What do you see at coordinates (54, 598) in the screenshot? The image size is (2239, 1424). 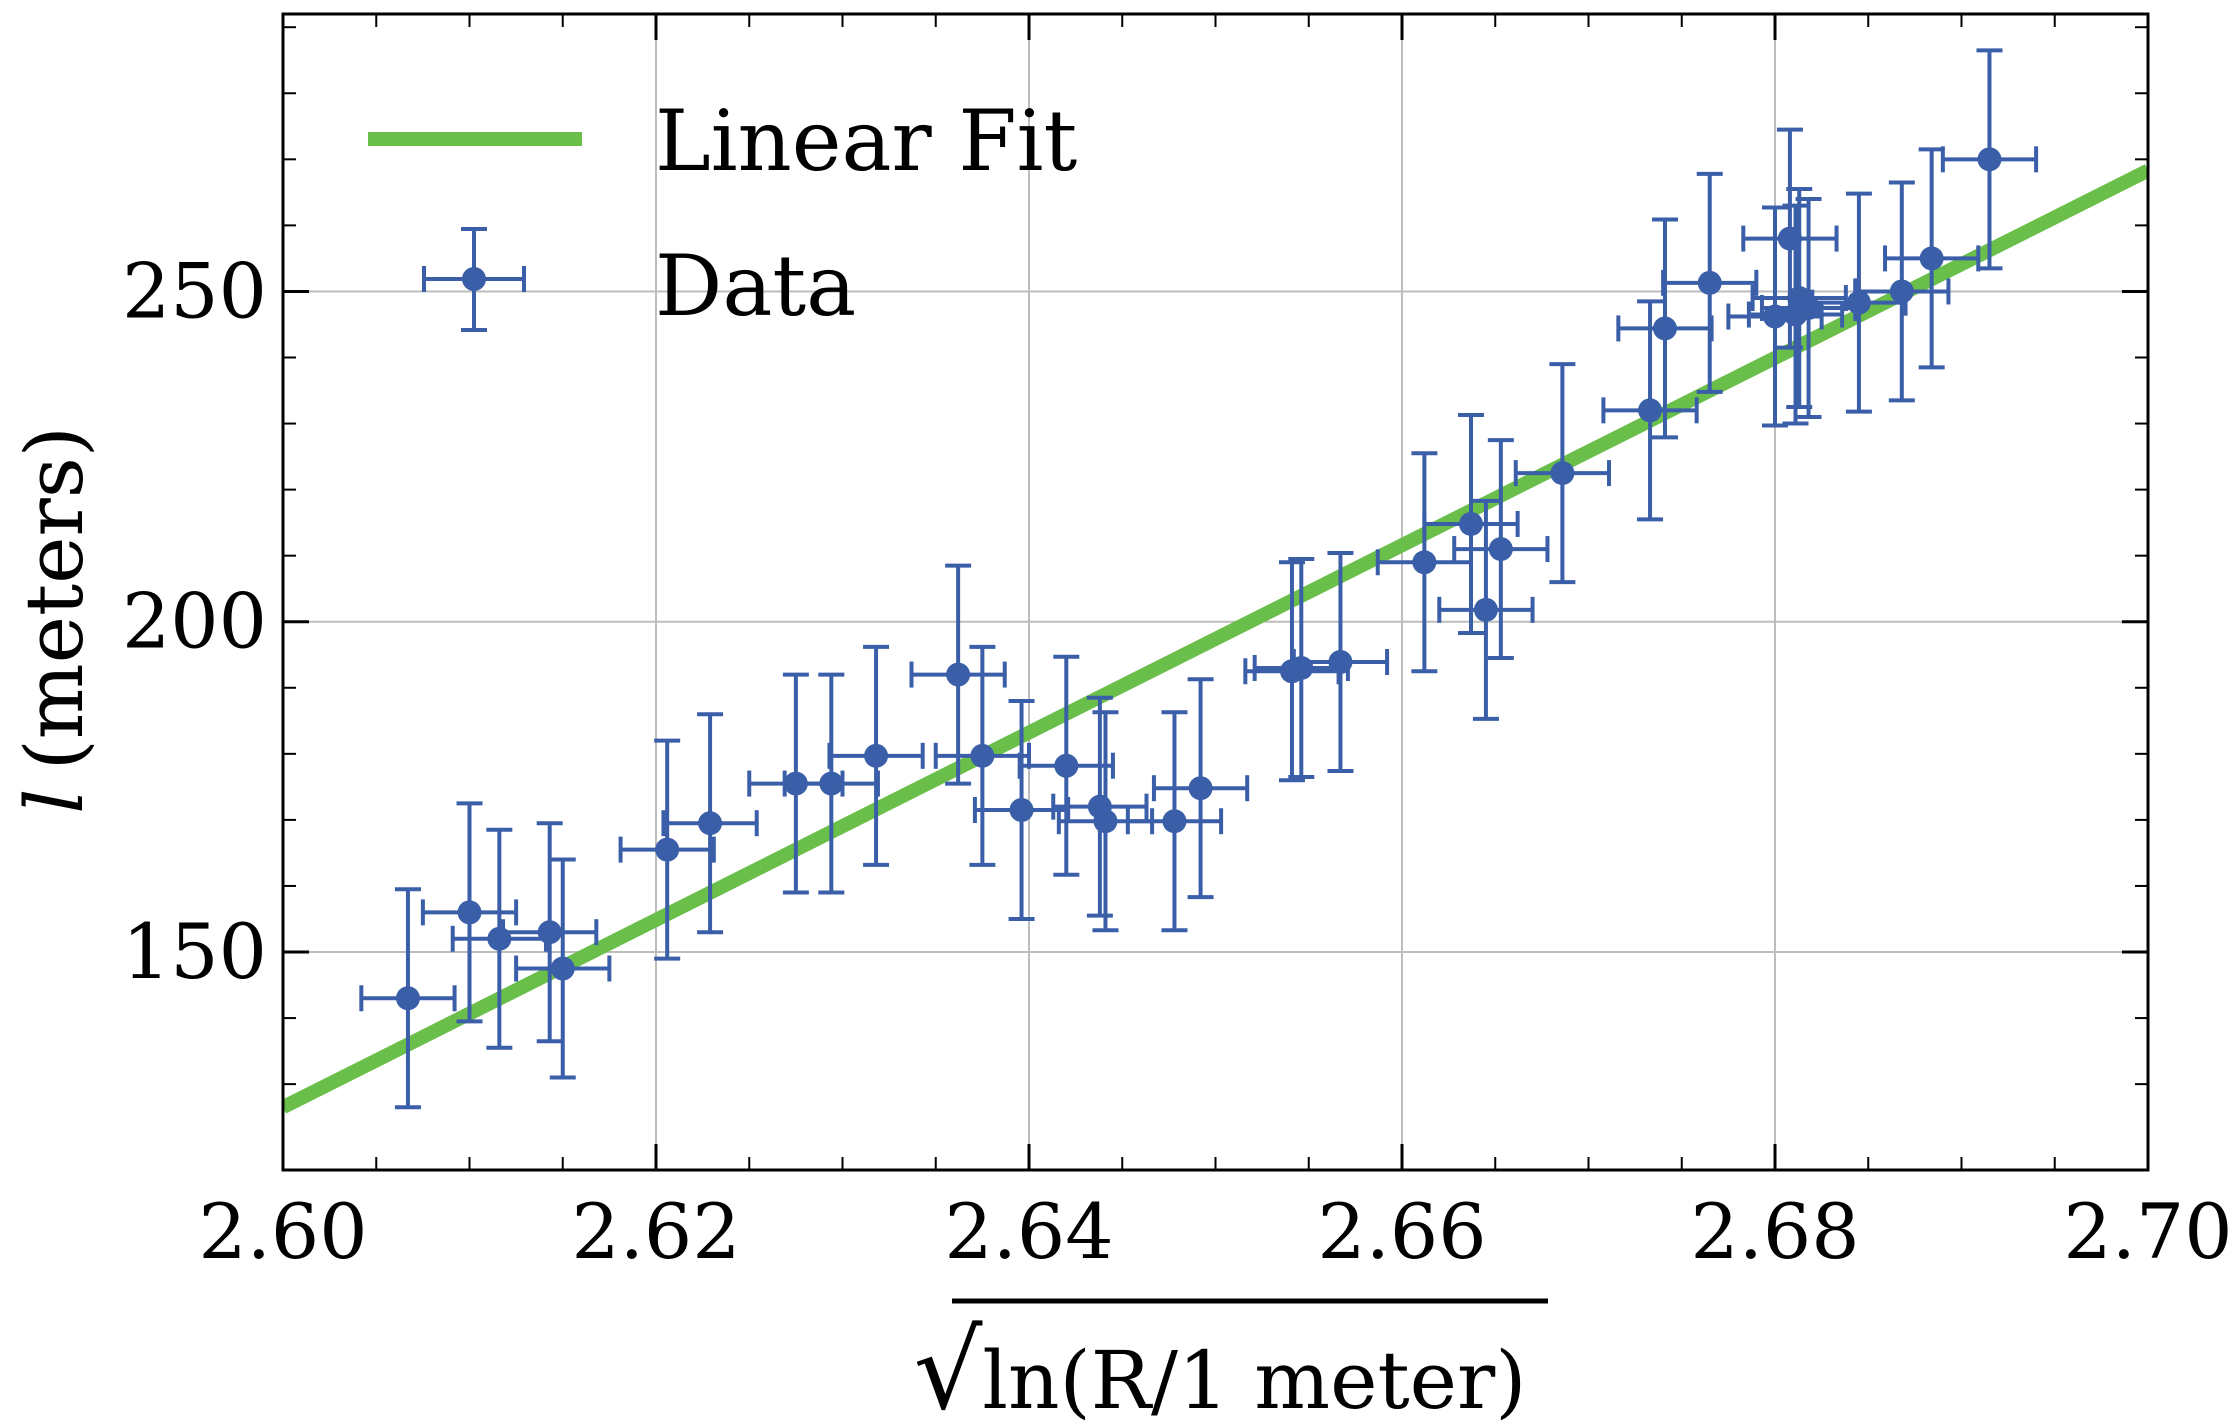 I see `y-axis-label: (meters)` at bounding box center [54, 598].